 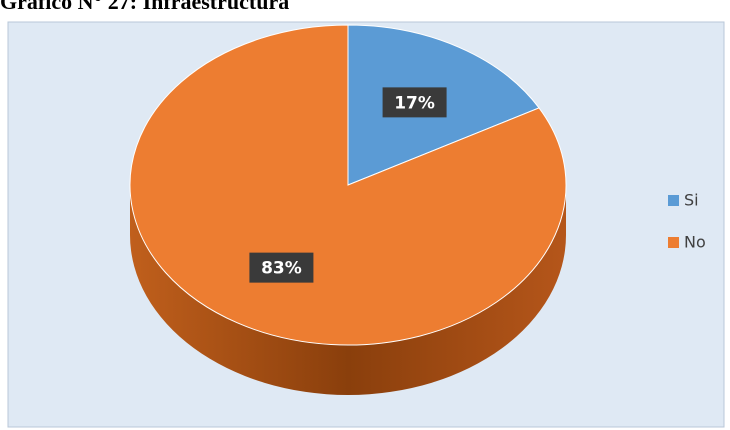 I want to click on data-label: 83%, so click(x=281, y=269).